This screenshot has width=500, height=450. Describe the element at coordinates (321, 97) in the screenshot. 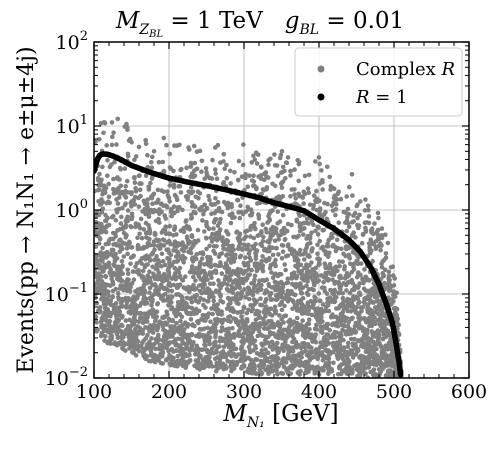

I see `legend-marker-r1` at that location.